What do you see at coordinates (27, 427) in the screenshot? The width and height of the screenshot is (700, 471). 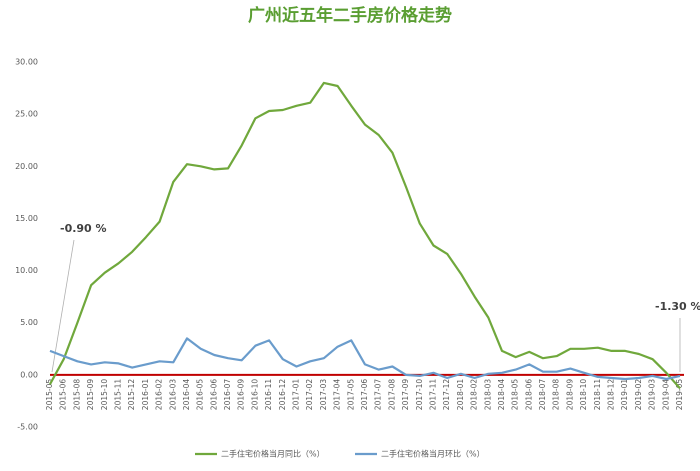 I see `y-tick-label: -5.00` at bounding box center [27, 427].